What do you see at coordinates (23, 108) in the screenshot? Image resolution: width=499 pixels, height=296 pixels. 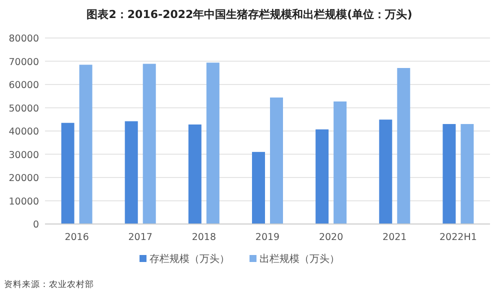 I see `y-tick-label: 50000` at bounding box center [23, 108].